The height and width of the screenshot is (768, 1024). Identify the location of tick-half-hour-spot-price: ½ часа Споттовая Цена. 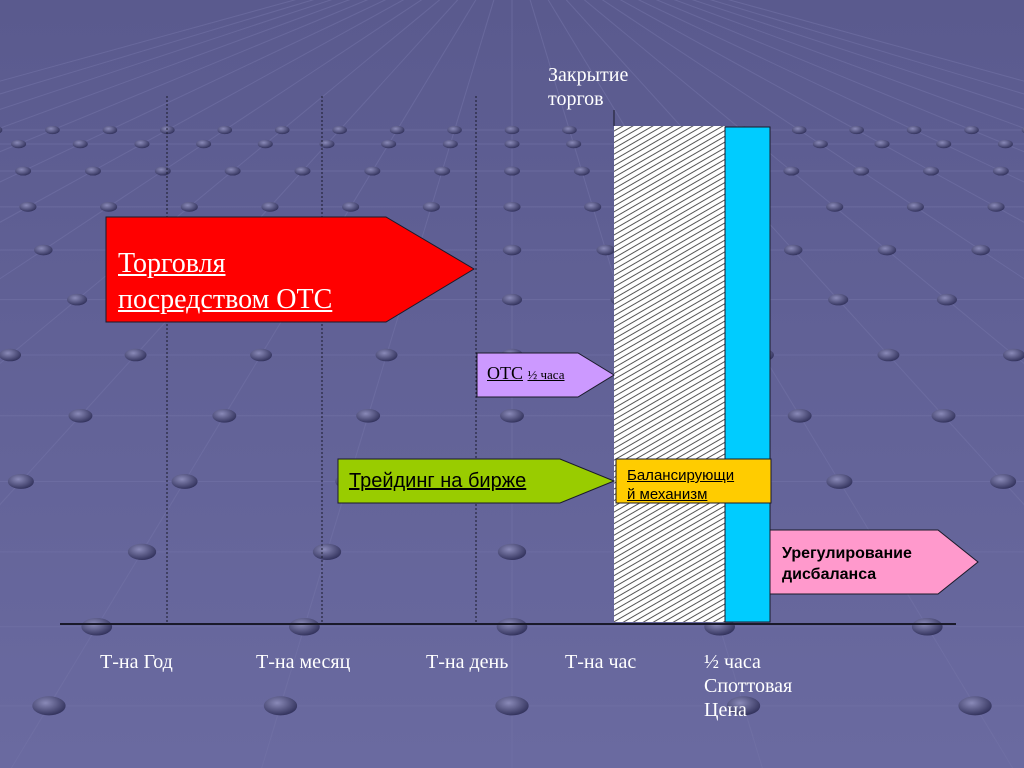
(748, 686).